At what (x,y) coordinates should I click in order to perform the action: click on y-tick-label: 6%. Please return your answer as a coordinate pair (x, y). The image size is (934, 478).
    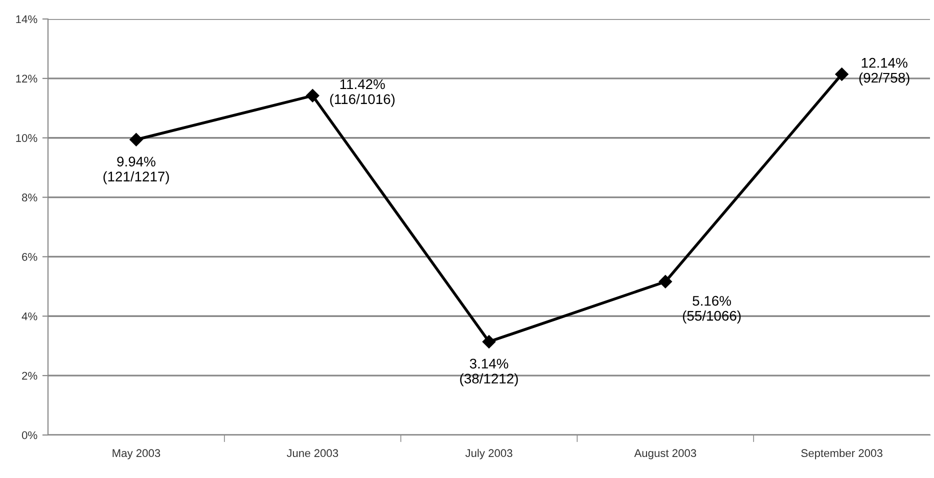
    Looking at the image, I should click on (30, 256).